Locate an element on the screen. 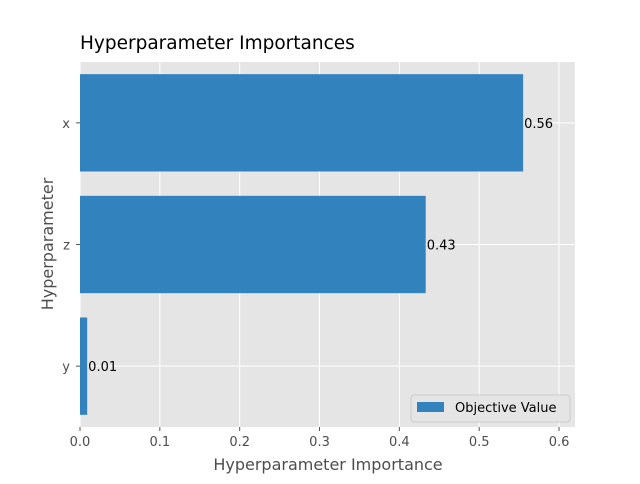 The height and width of the screenshot is (484, 640). x-tick-label: 0.6 is located at coordinates (559, 442).